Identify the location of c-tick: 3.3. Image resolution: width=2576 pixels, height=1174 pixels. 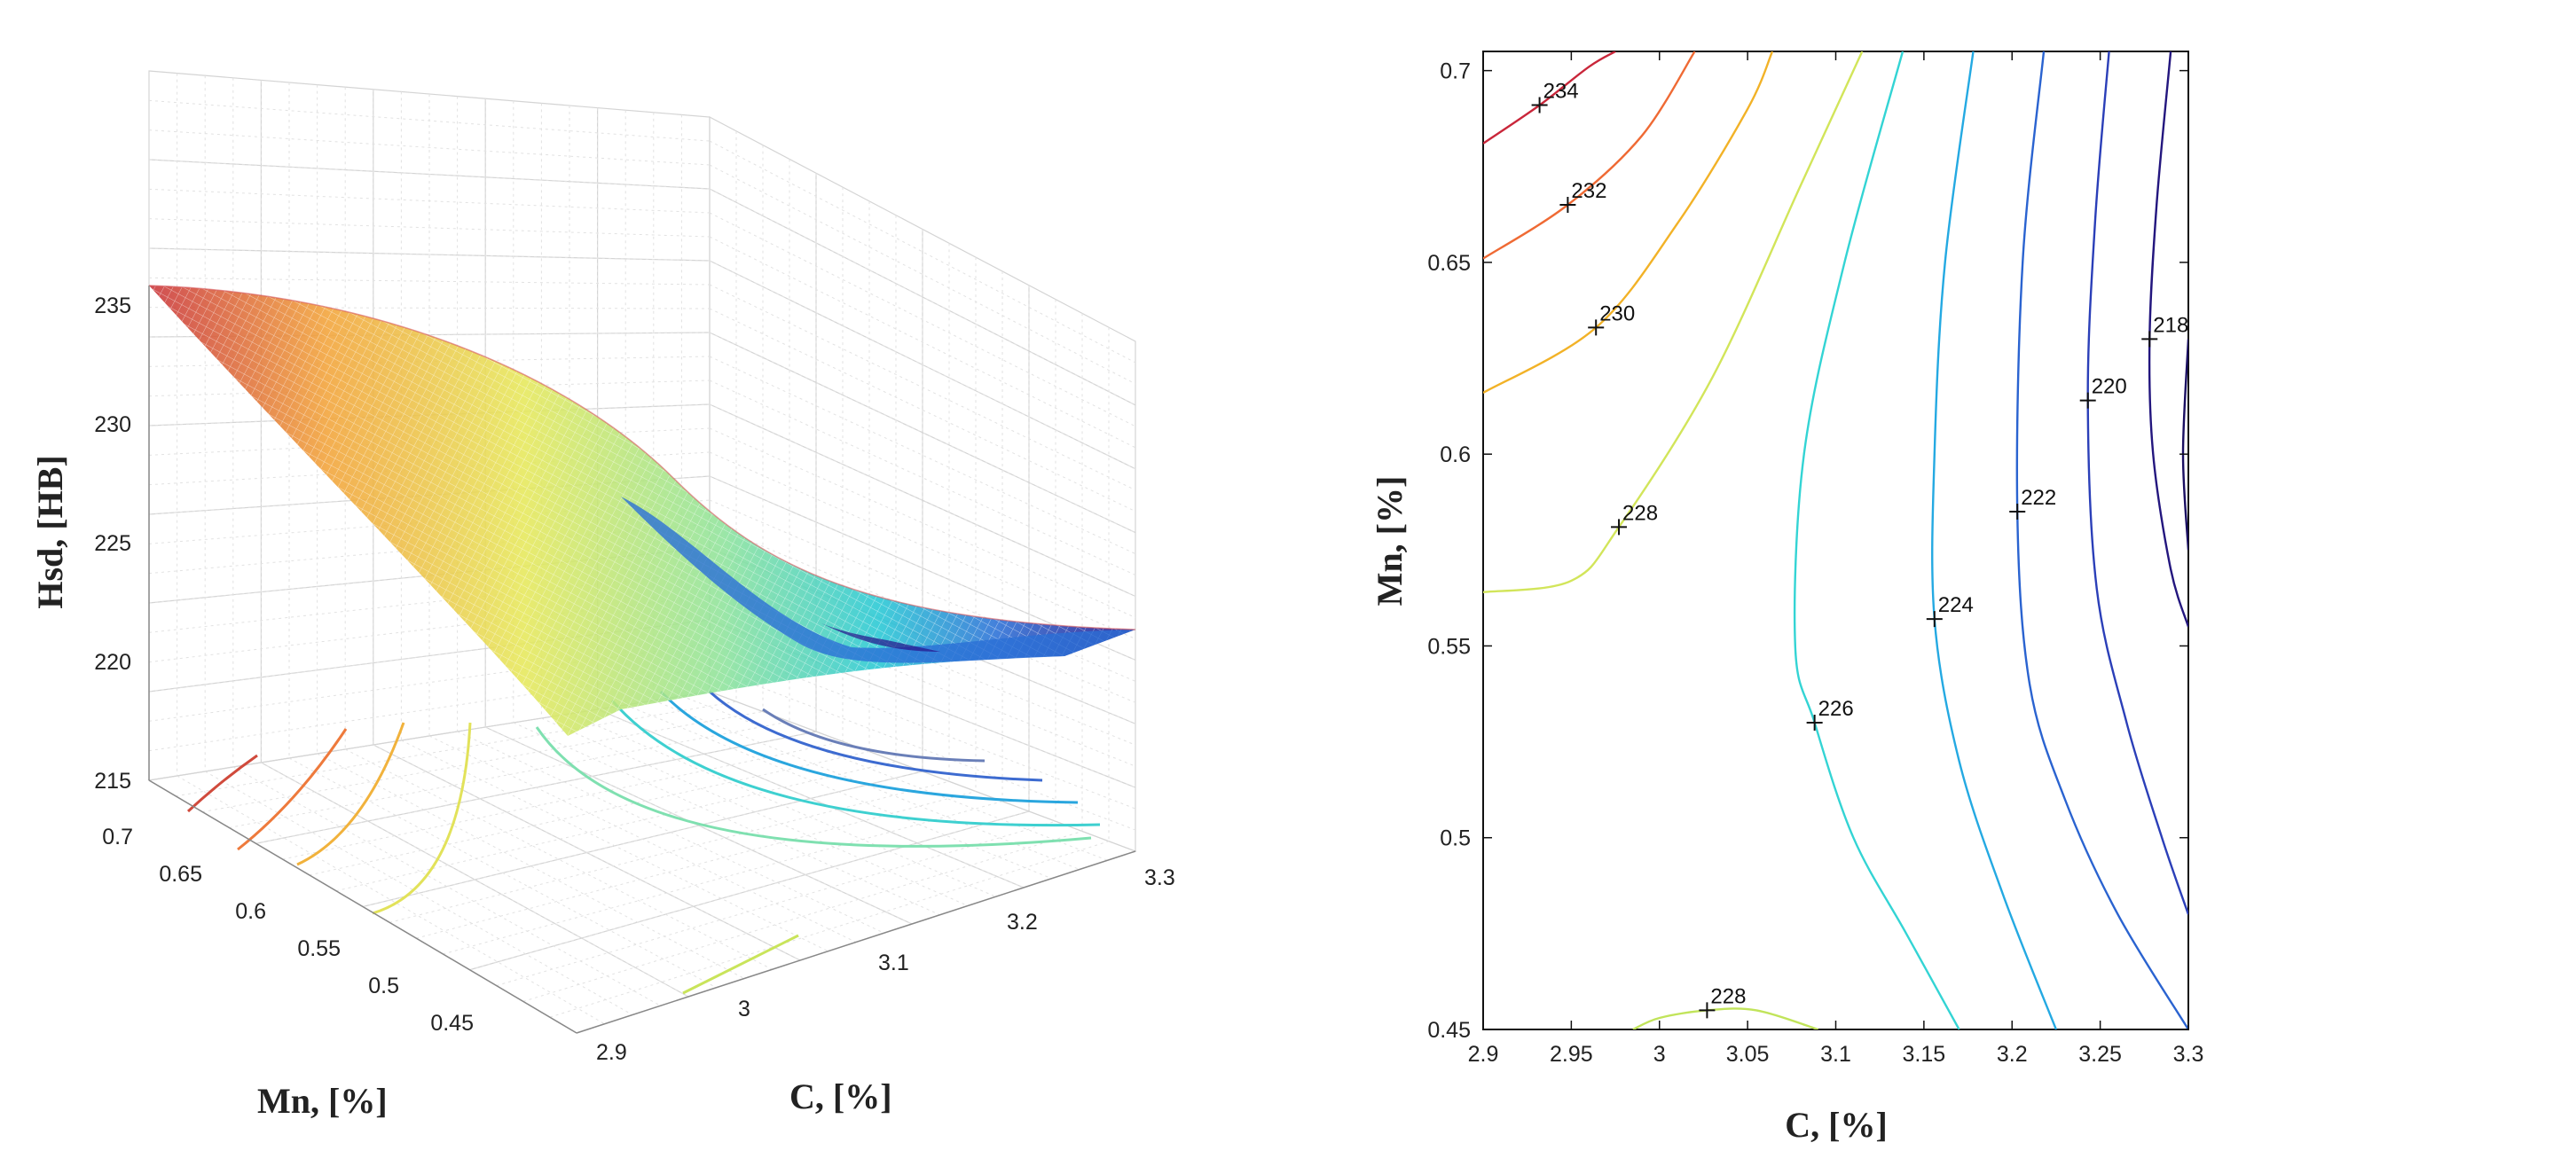
(1159, 877).